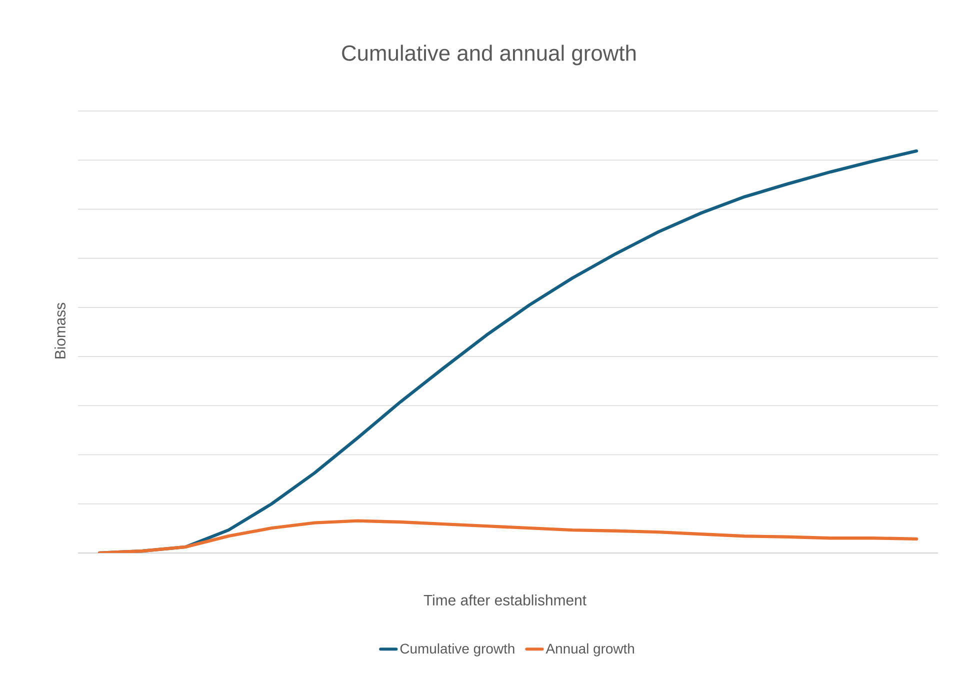 The width and height of the screenshot is (960, 676). I want to click on legend-label: Cumulative growth, so click(457, 649).